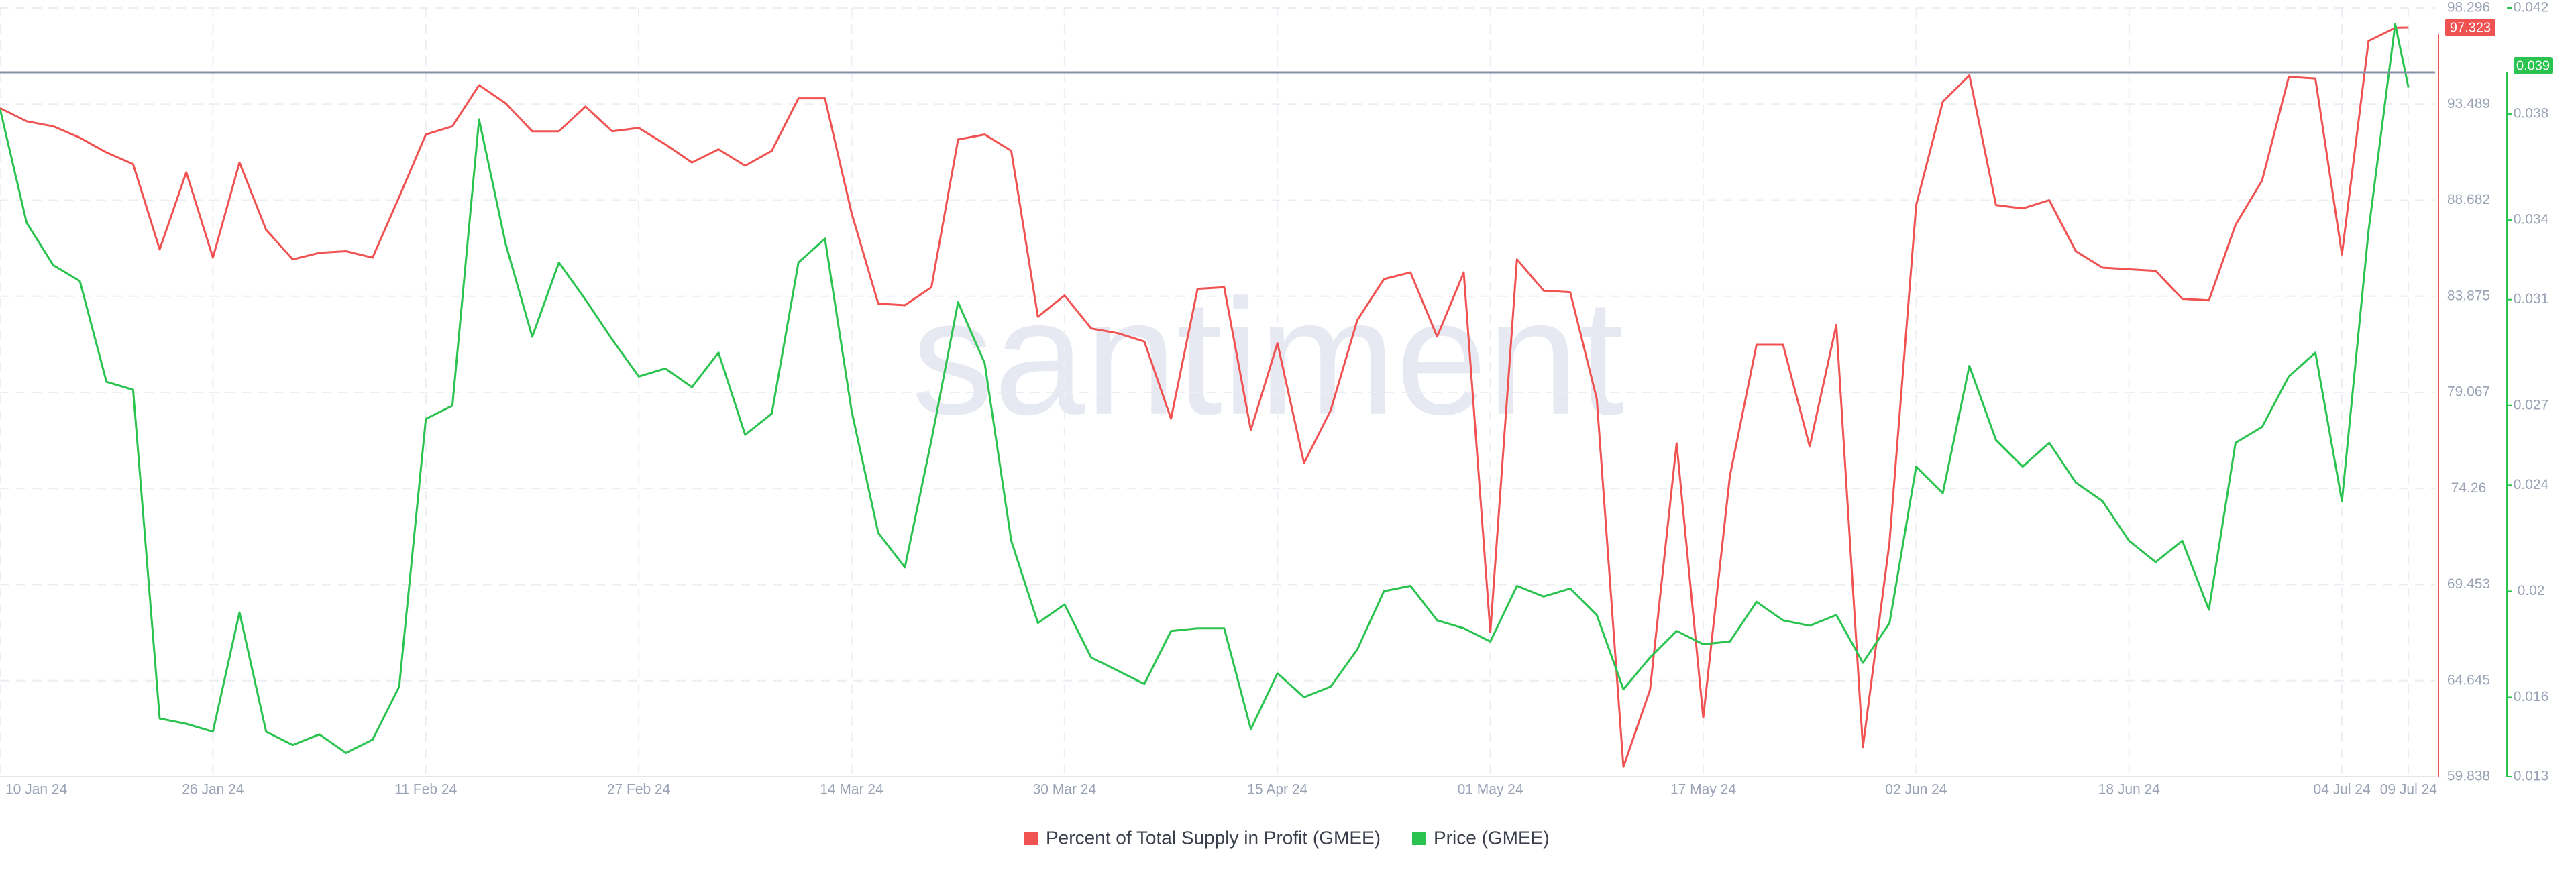 The image size is (2576, 872). Describe the element at coordinates (1277, 790) in the screenshot. I see `x-tick-label: 15 Apr 24` at that location.